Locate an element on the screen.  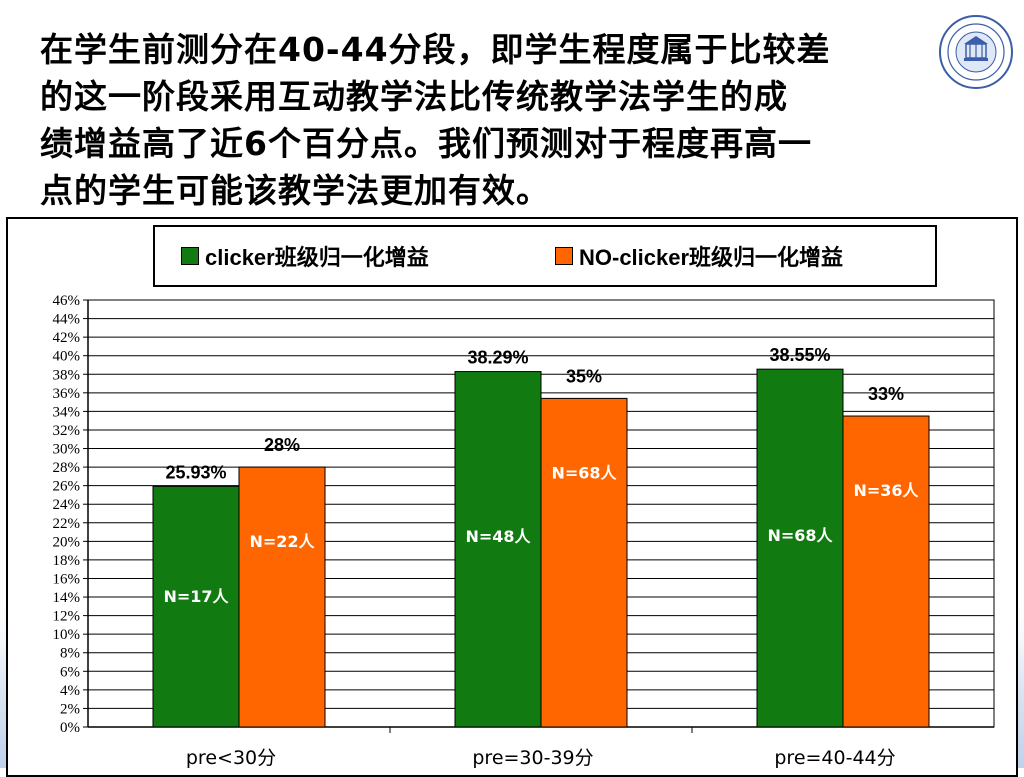
data-label: 25.93% is located at coordinates (195, 472).